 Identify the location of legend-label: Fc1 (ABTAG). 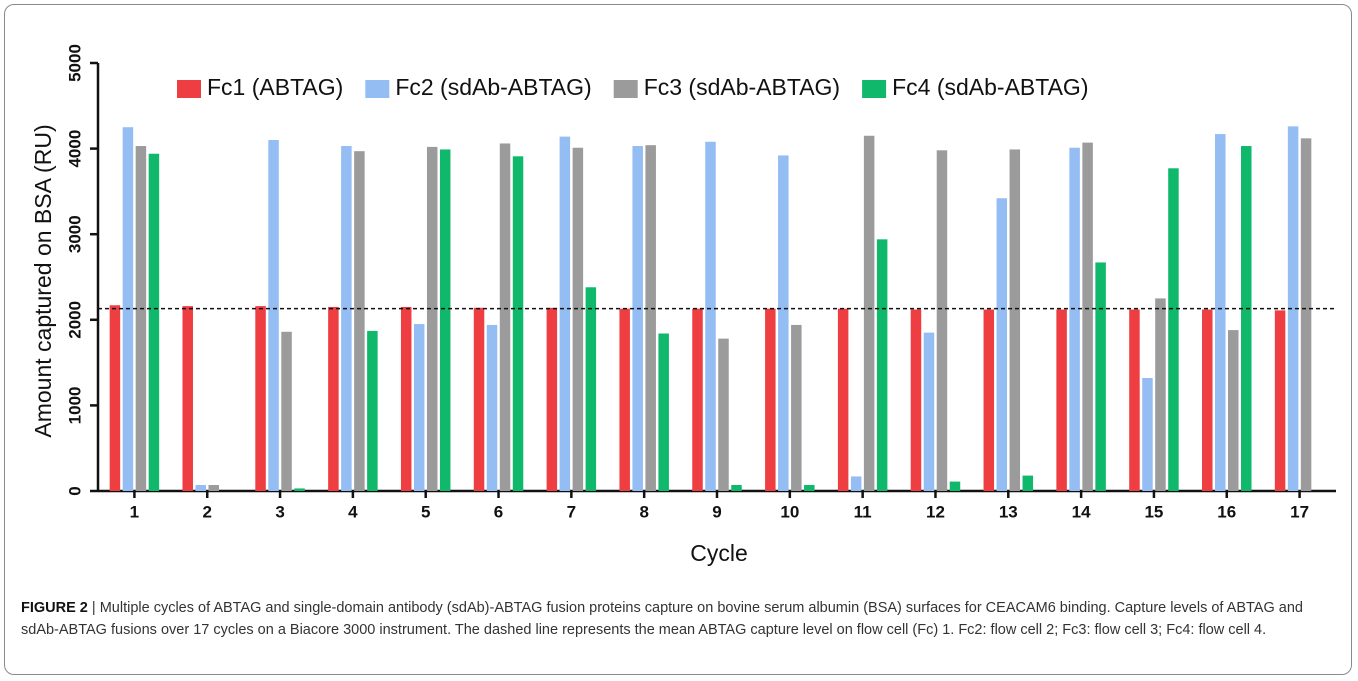
(275, 87).